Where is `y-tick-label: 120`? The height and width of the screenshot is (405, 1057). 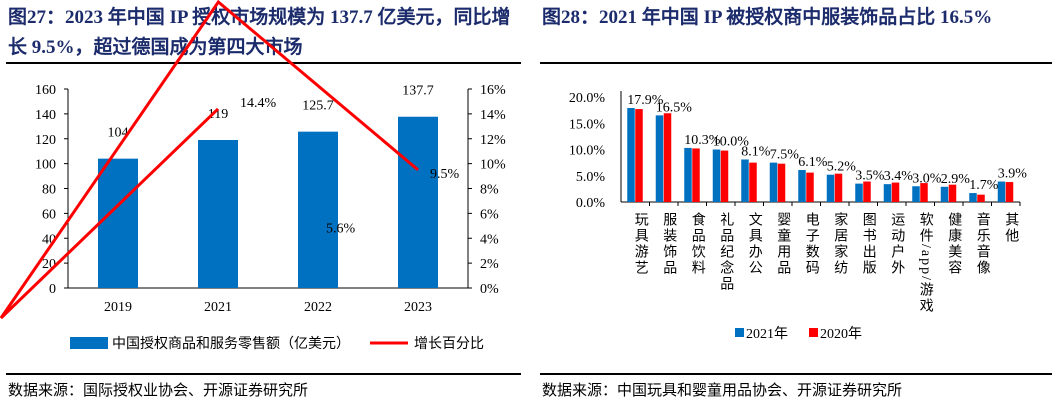 y-tick-label: 120 is located at coordinates (45, 140).